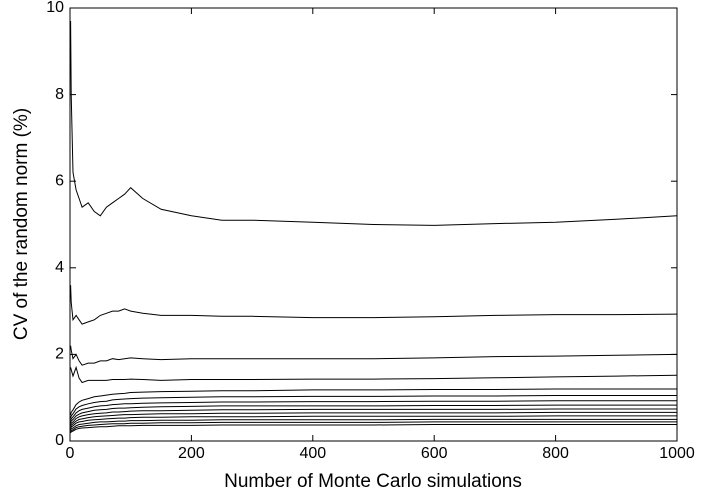 Image resolution: width=702 pixels, height=495 pixels. I want to click on y-tick-label: 6, so click(59, 180).